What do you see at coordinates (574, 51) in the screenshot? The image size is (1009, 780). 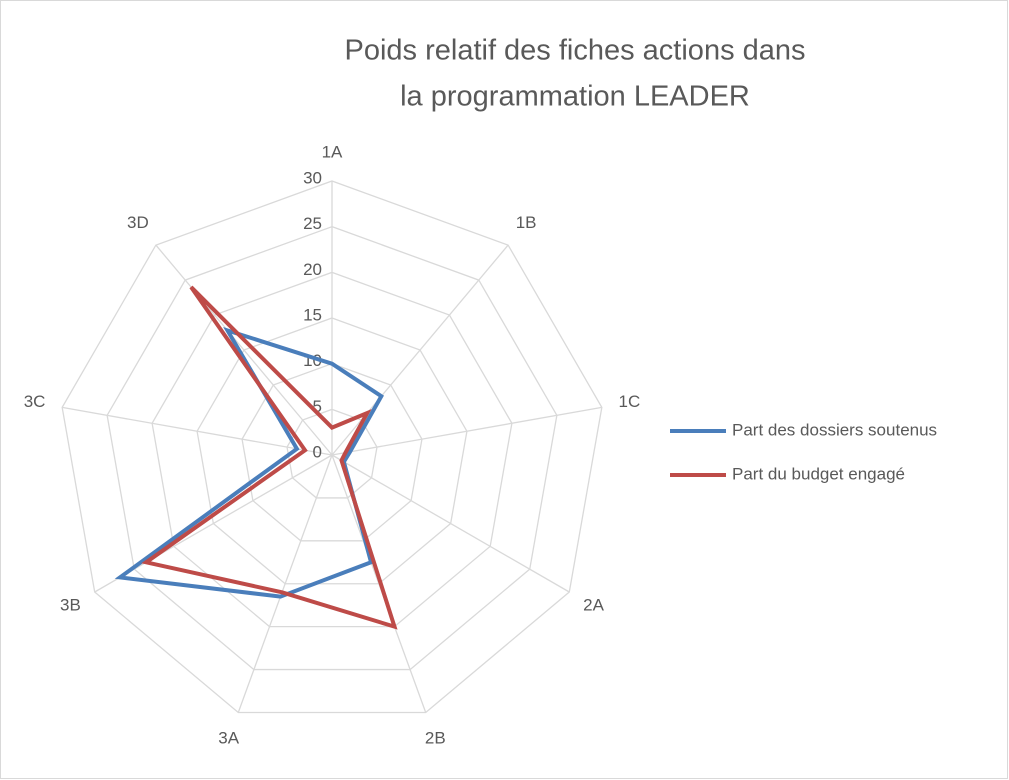 I see `chart-title-line: Poids relatif des fiches actions dans` at bounding box center [574, 51].